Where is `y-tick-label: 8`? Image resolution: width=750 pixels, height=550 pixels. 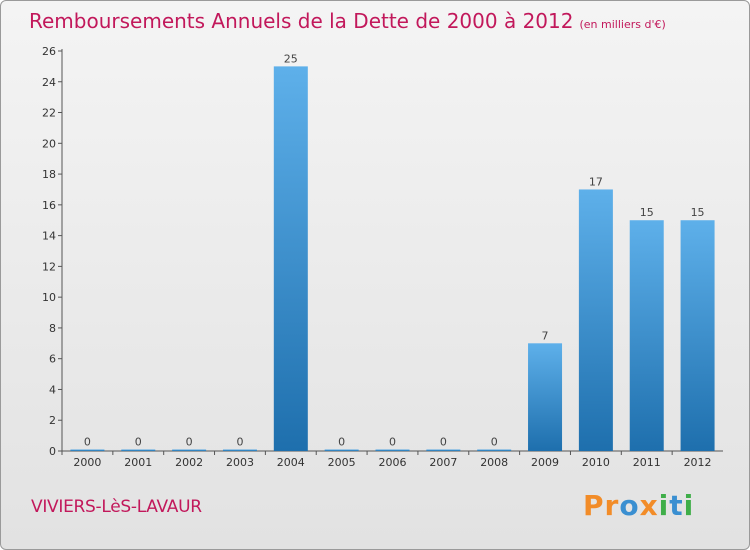
y-tick-label: 8 is located at coordinates (52, 328).